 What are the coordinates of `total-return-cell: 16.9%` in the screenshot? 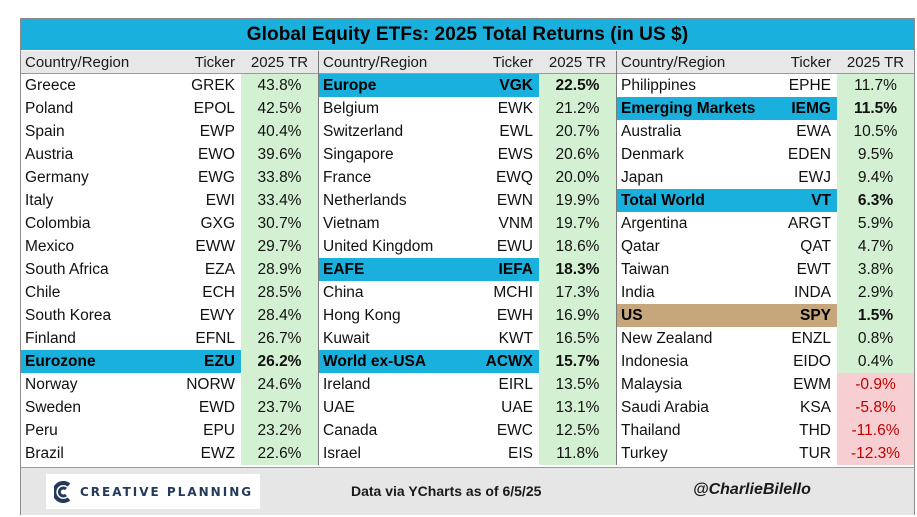 It's located at (577, 315).